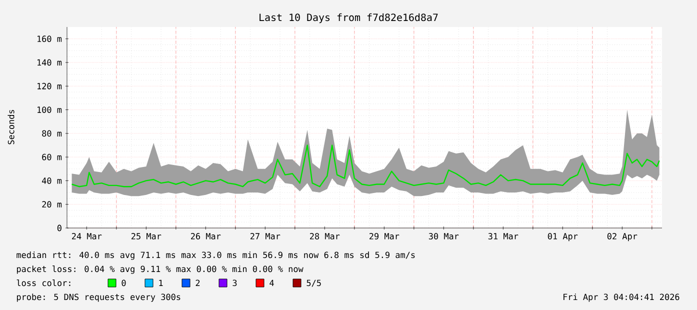 This screenshot has height=310, width=697. I want to click on text: 5/5, so click(313, 283).